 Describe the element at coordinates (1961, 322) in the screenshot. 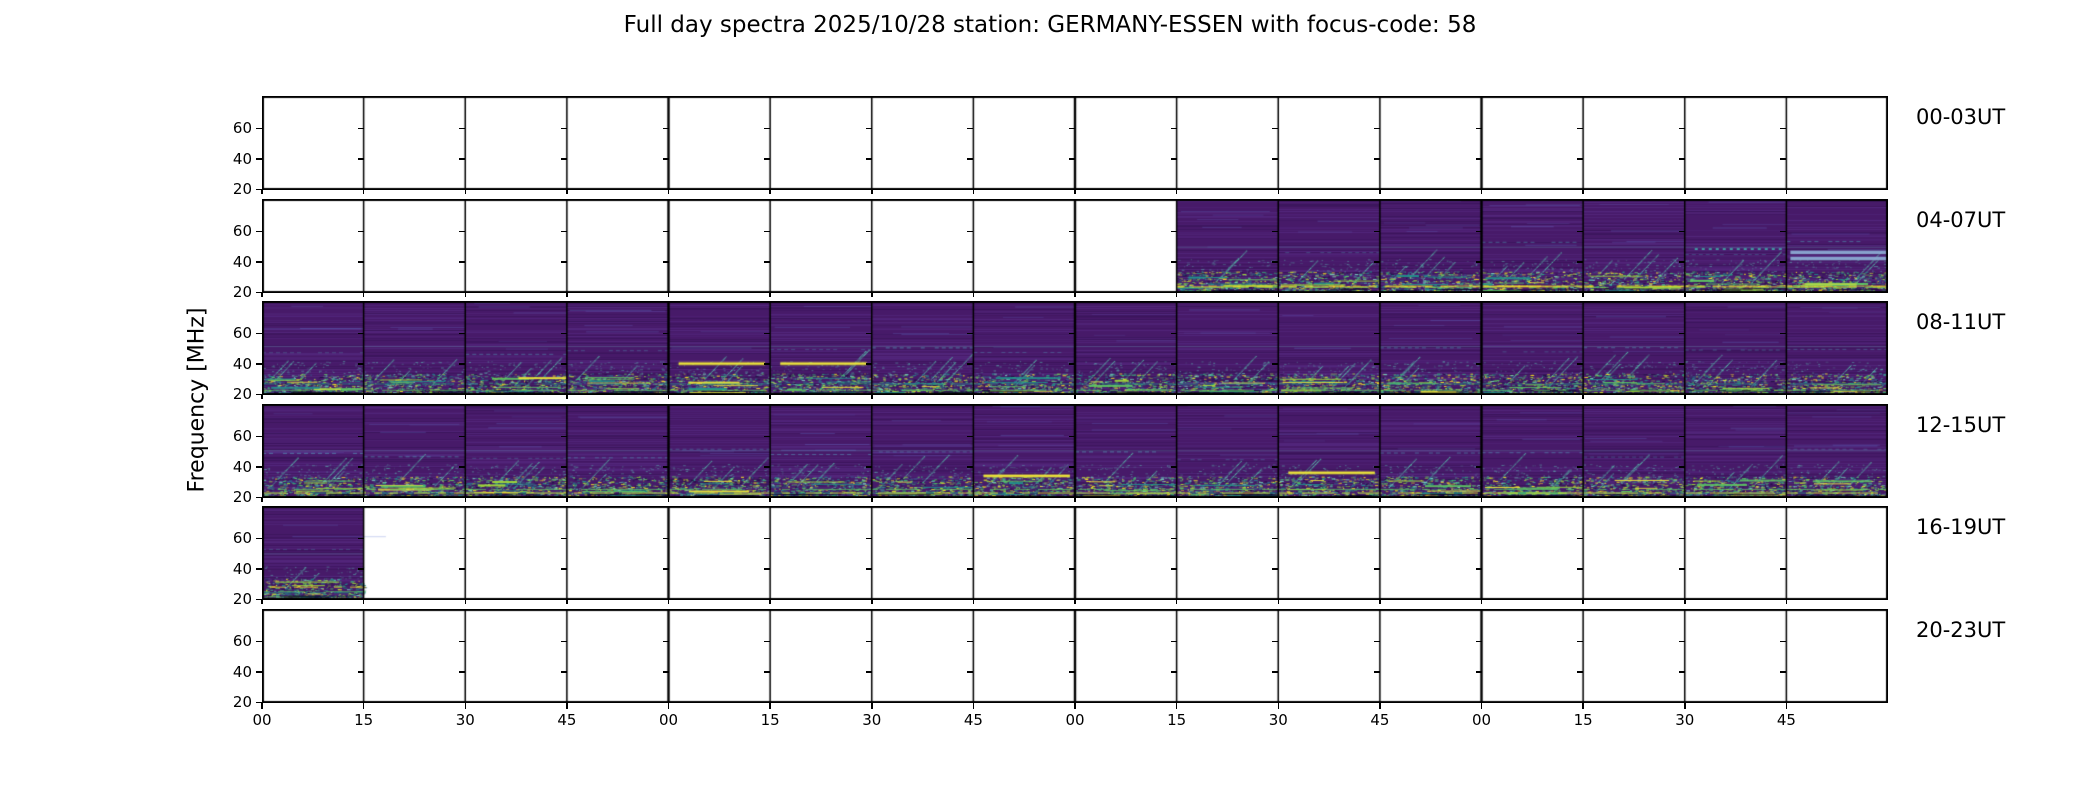

I see `row-label: 08-11UT` at that location.